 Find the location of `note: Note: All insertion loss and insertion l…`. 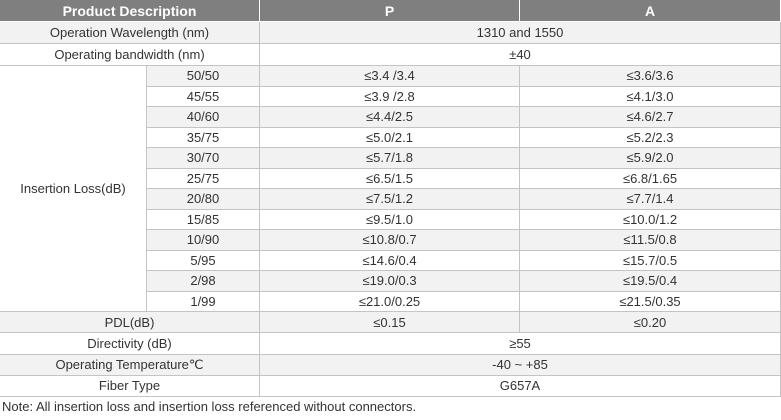

note: Note: All insertion loss and insertion l… is located at coordinates (209, 406).